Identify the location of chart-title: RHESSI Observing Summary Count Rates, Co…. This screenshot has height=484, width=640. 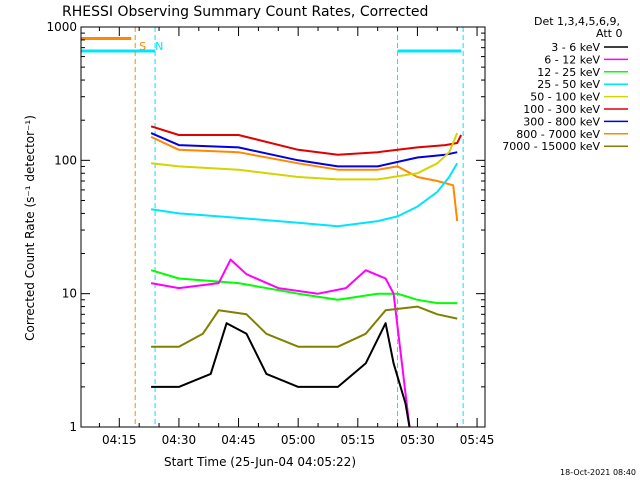
(245, 12).